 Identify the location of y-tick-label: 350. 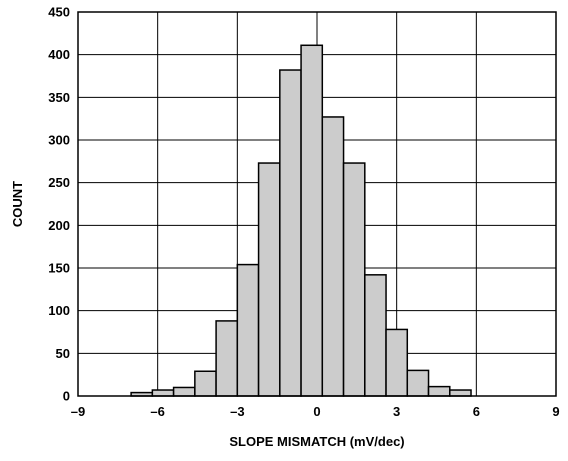
(59, 97).